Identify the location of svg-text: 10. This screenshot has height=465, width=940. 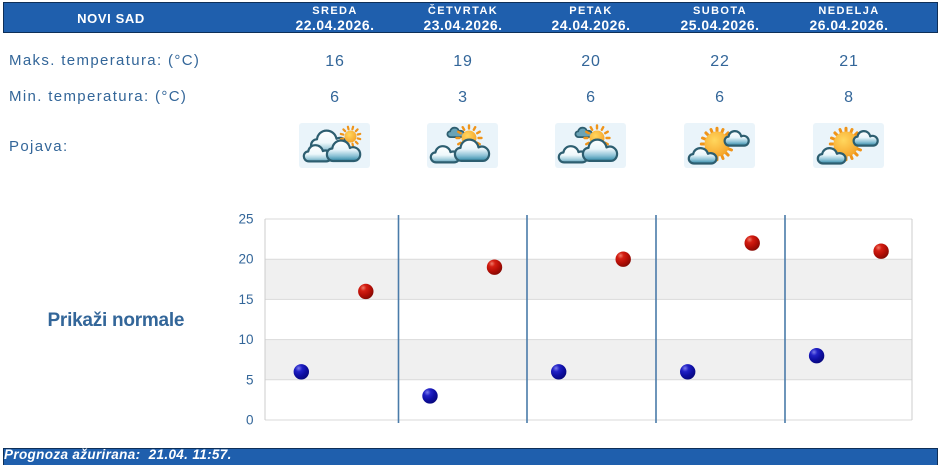
(245, 339).